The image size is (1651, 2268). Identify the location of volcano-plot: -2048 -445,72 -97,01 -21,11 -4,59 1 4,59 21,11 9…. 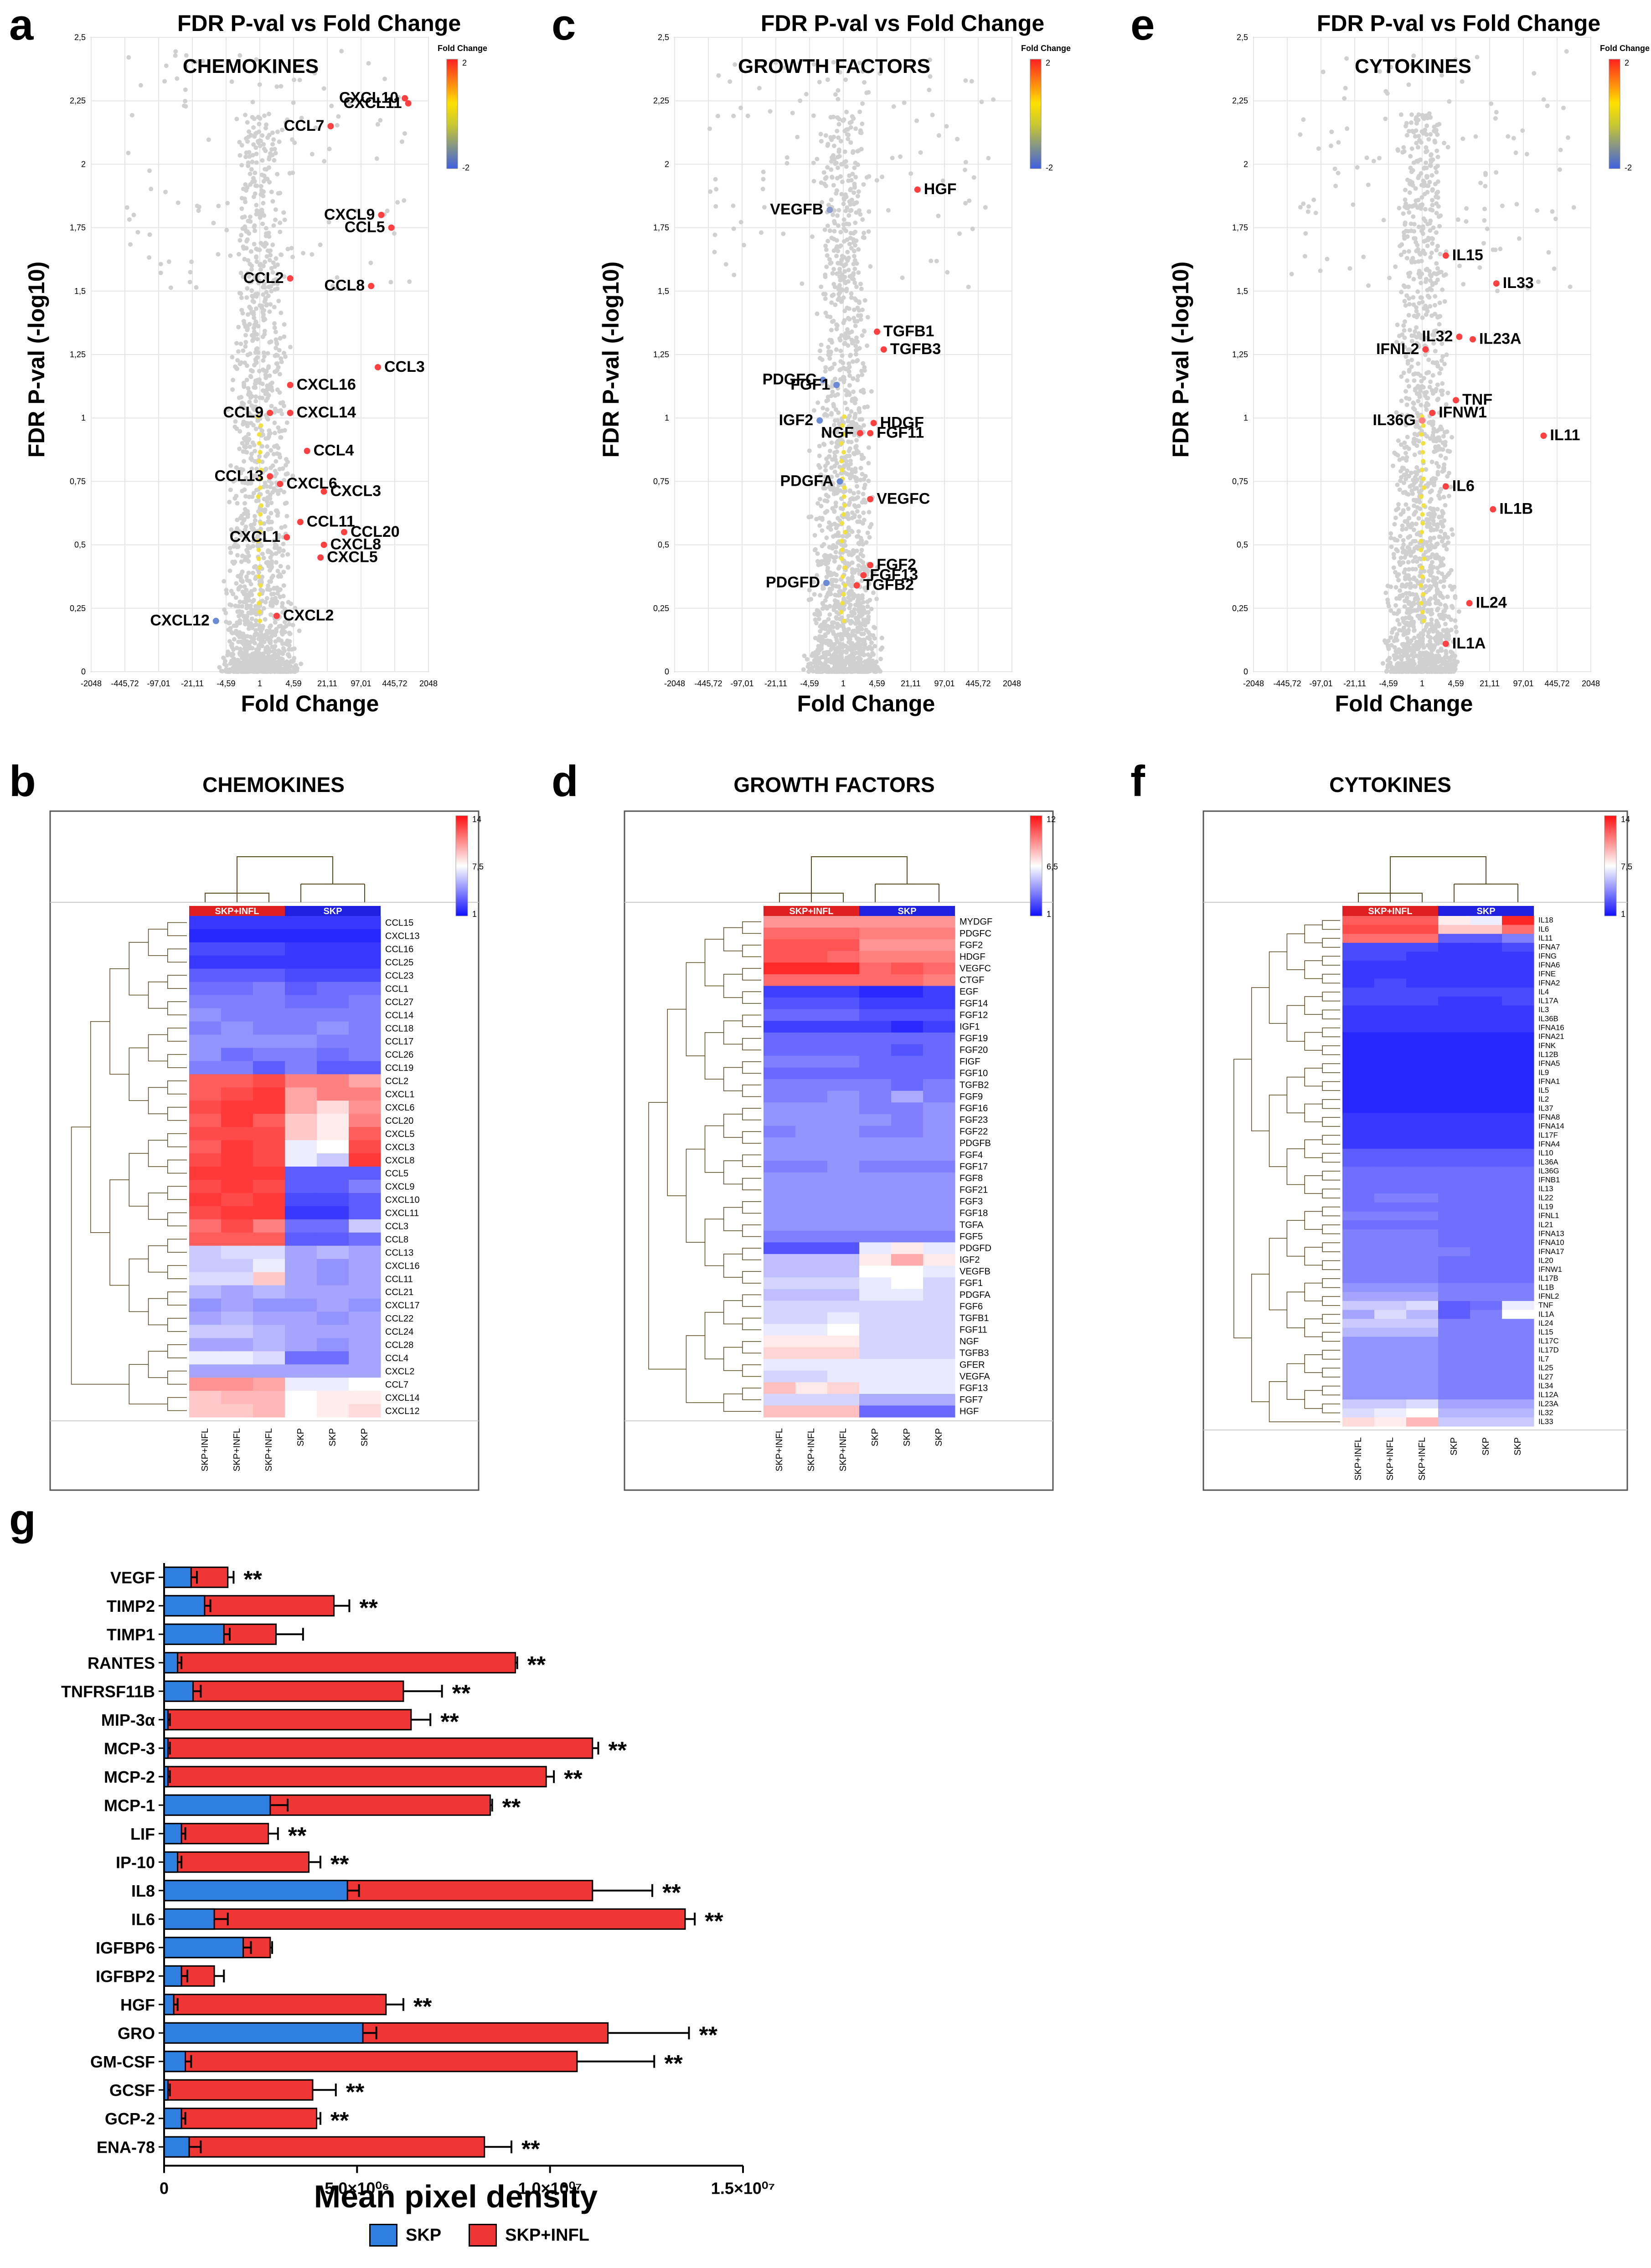
(1441, 360).